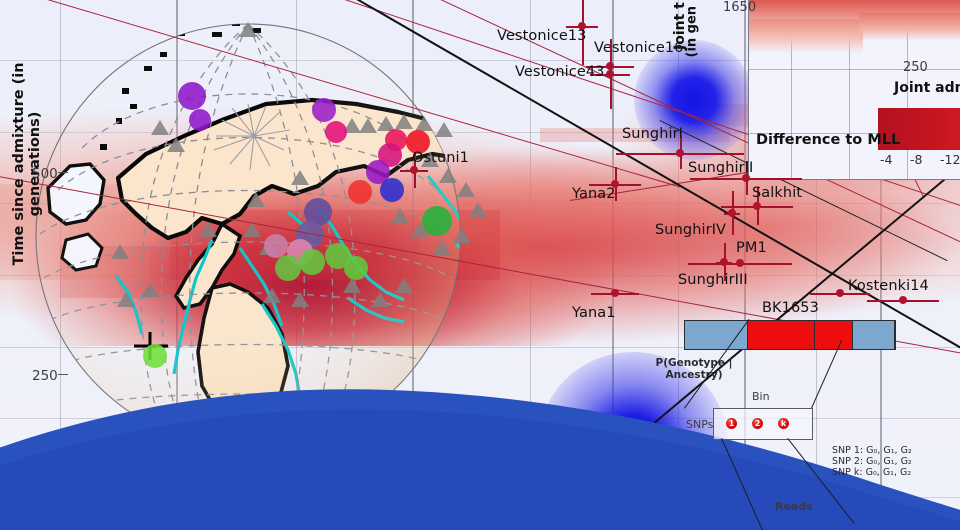  Describe the element at coordinates (653, 134) in the screenshot. I see `point-label: SunghirI` at that location.